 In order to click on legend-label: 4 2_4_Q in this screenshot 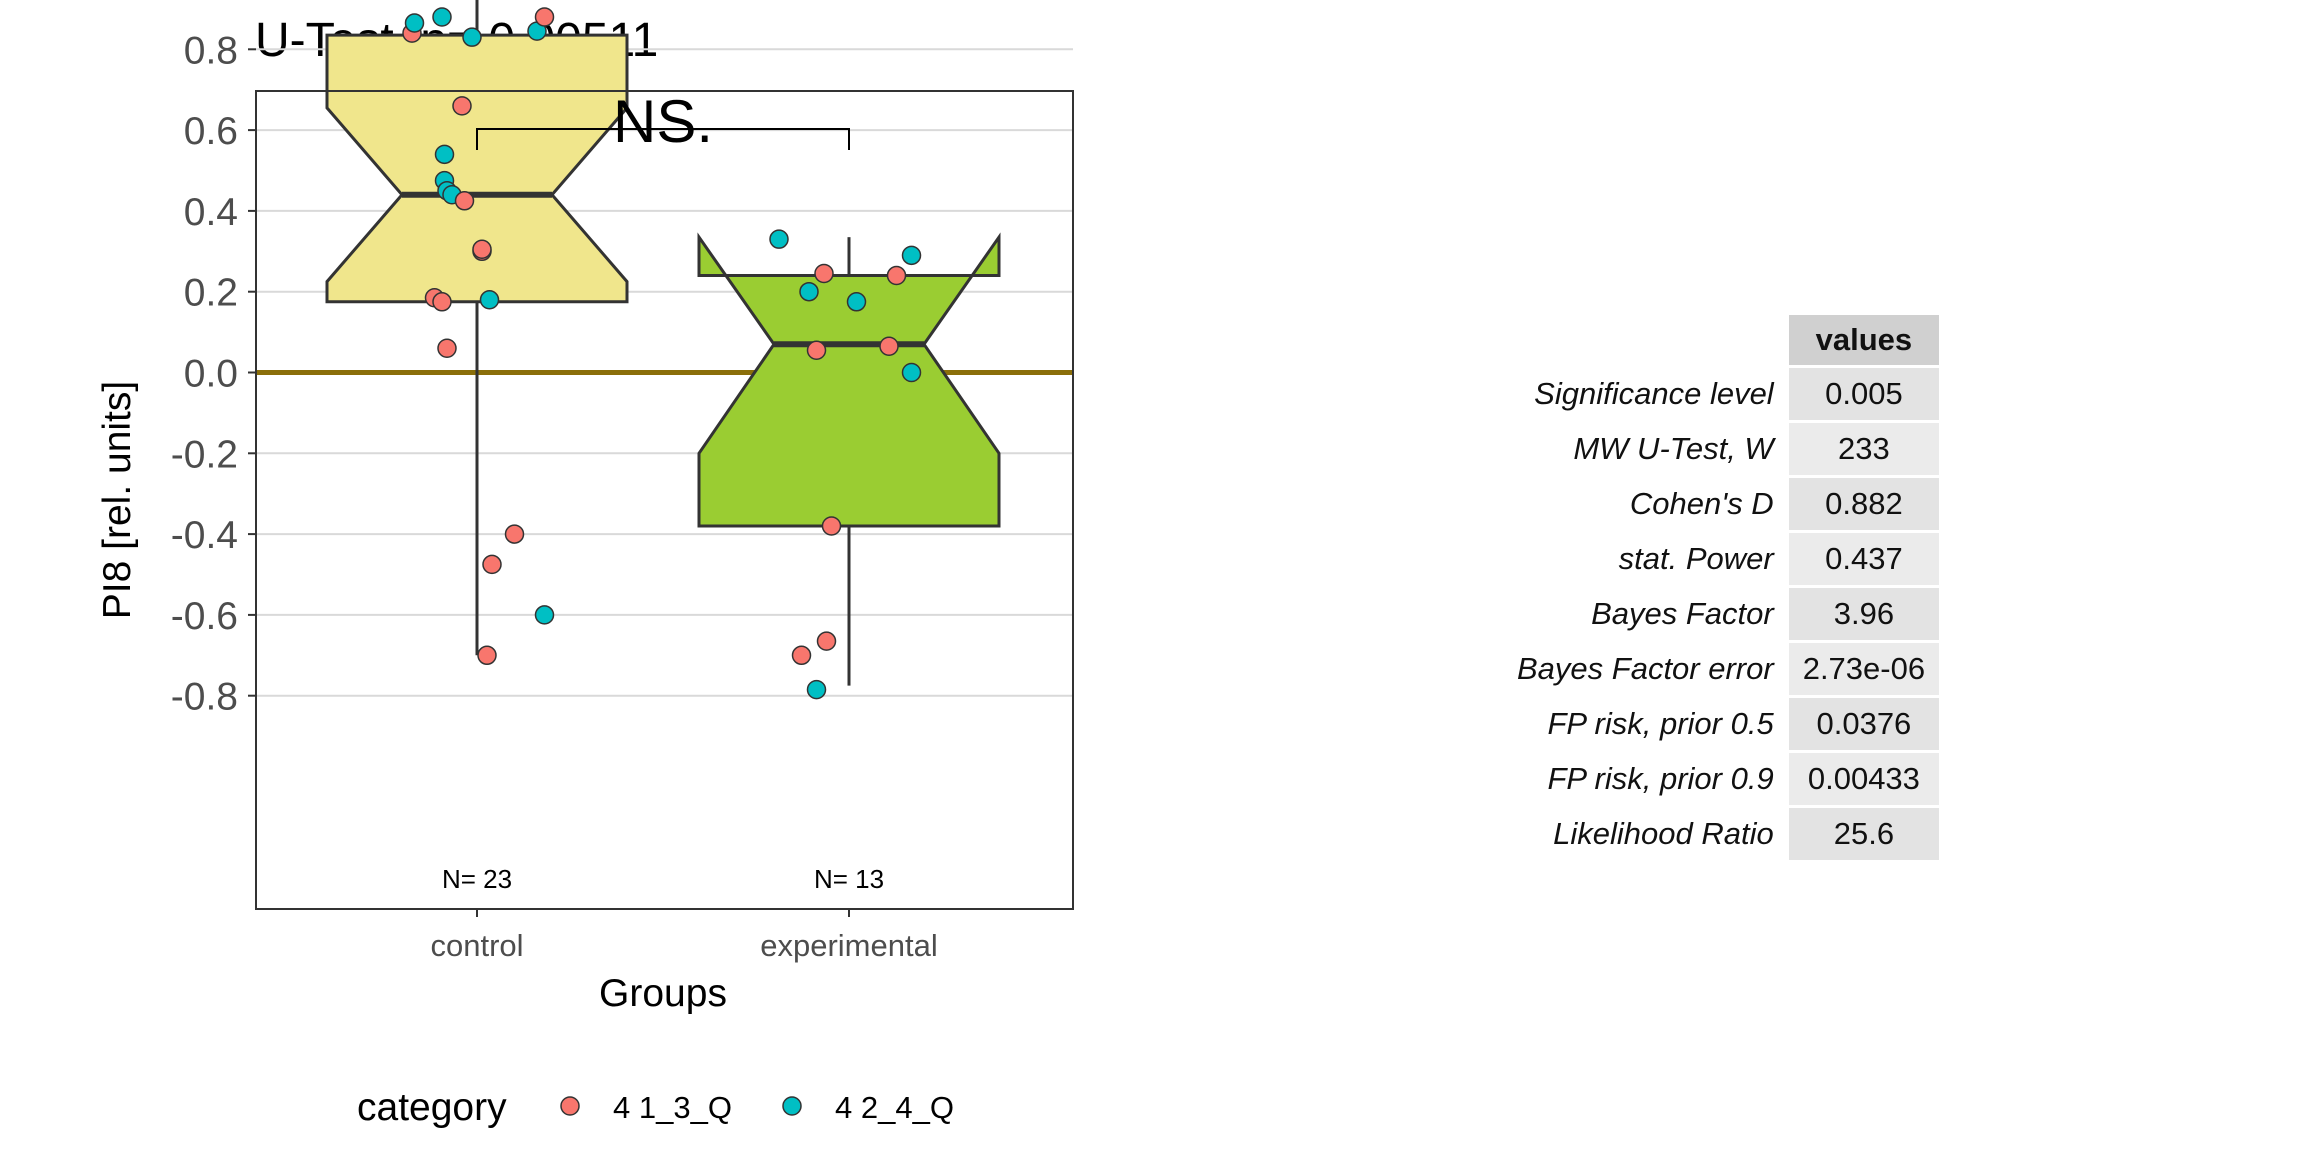, I will do `click(894, 1107)`.